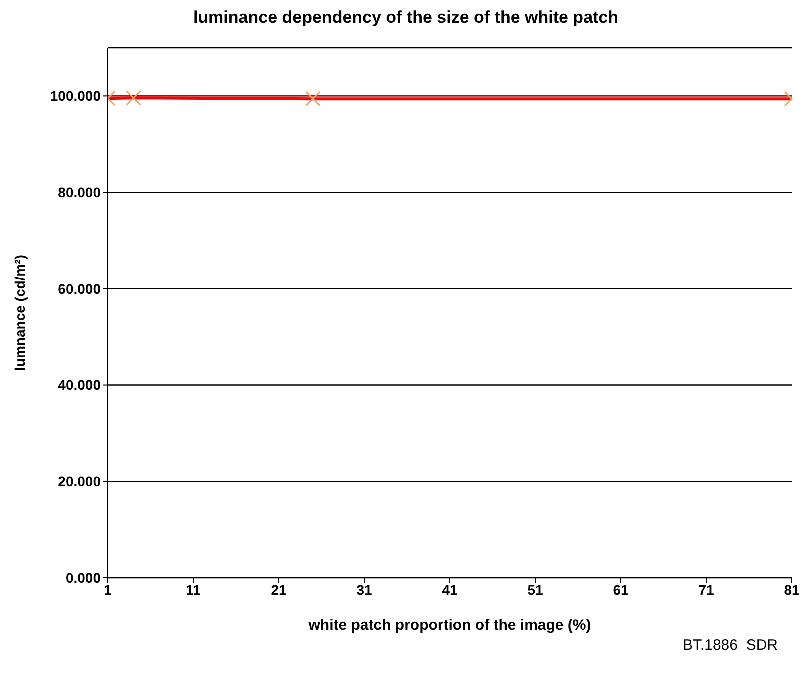 Image resolution: width=812 pixels, height=678 pixels. What do you see at coordinates (450, 625) in the screenshot?
I see `x-axis-title: white patch proportion of the image (%)` at bounding box center [450, 625].